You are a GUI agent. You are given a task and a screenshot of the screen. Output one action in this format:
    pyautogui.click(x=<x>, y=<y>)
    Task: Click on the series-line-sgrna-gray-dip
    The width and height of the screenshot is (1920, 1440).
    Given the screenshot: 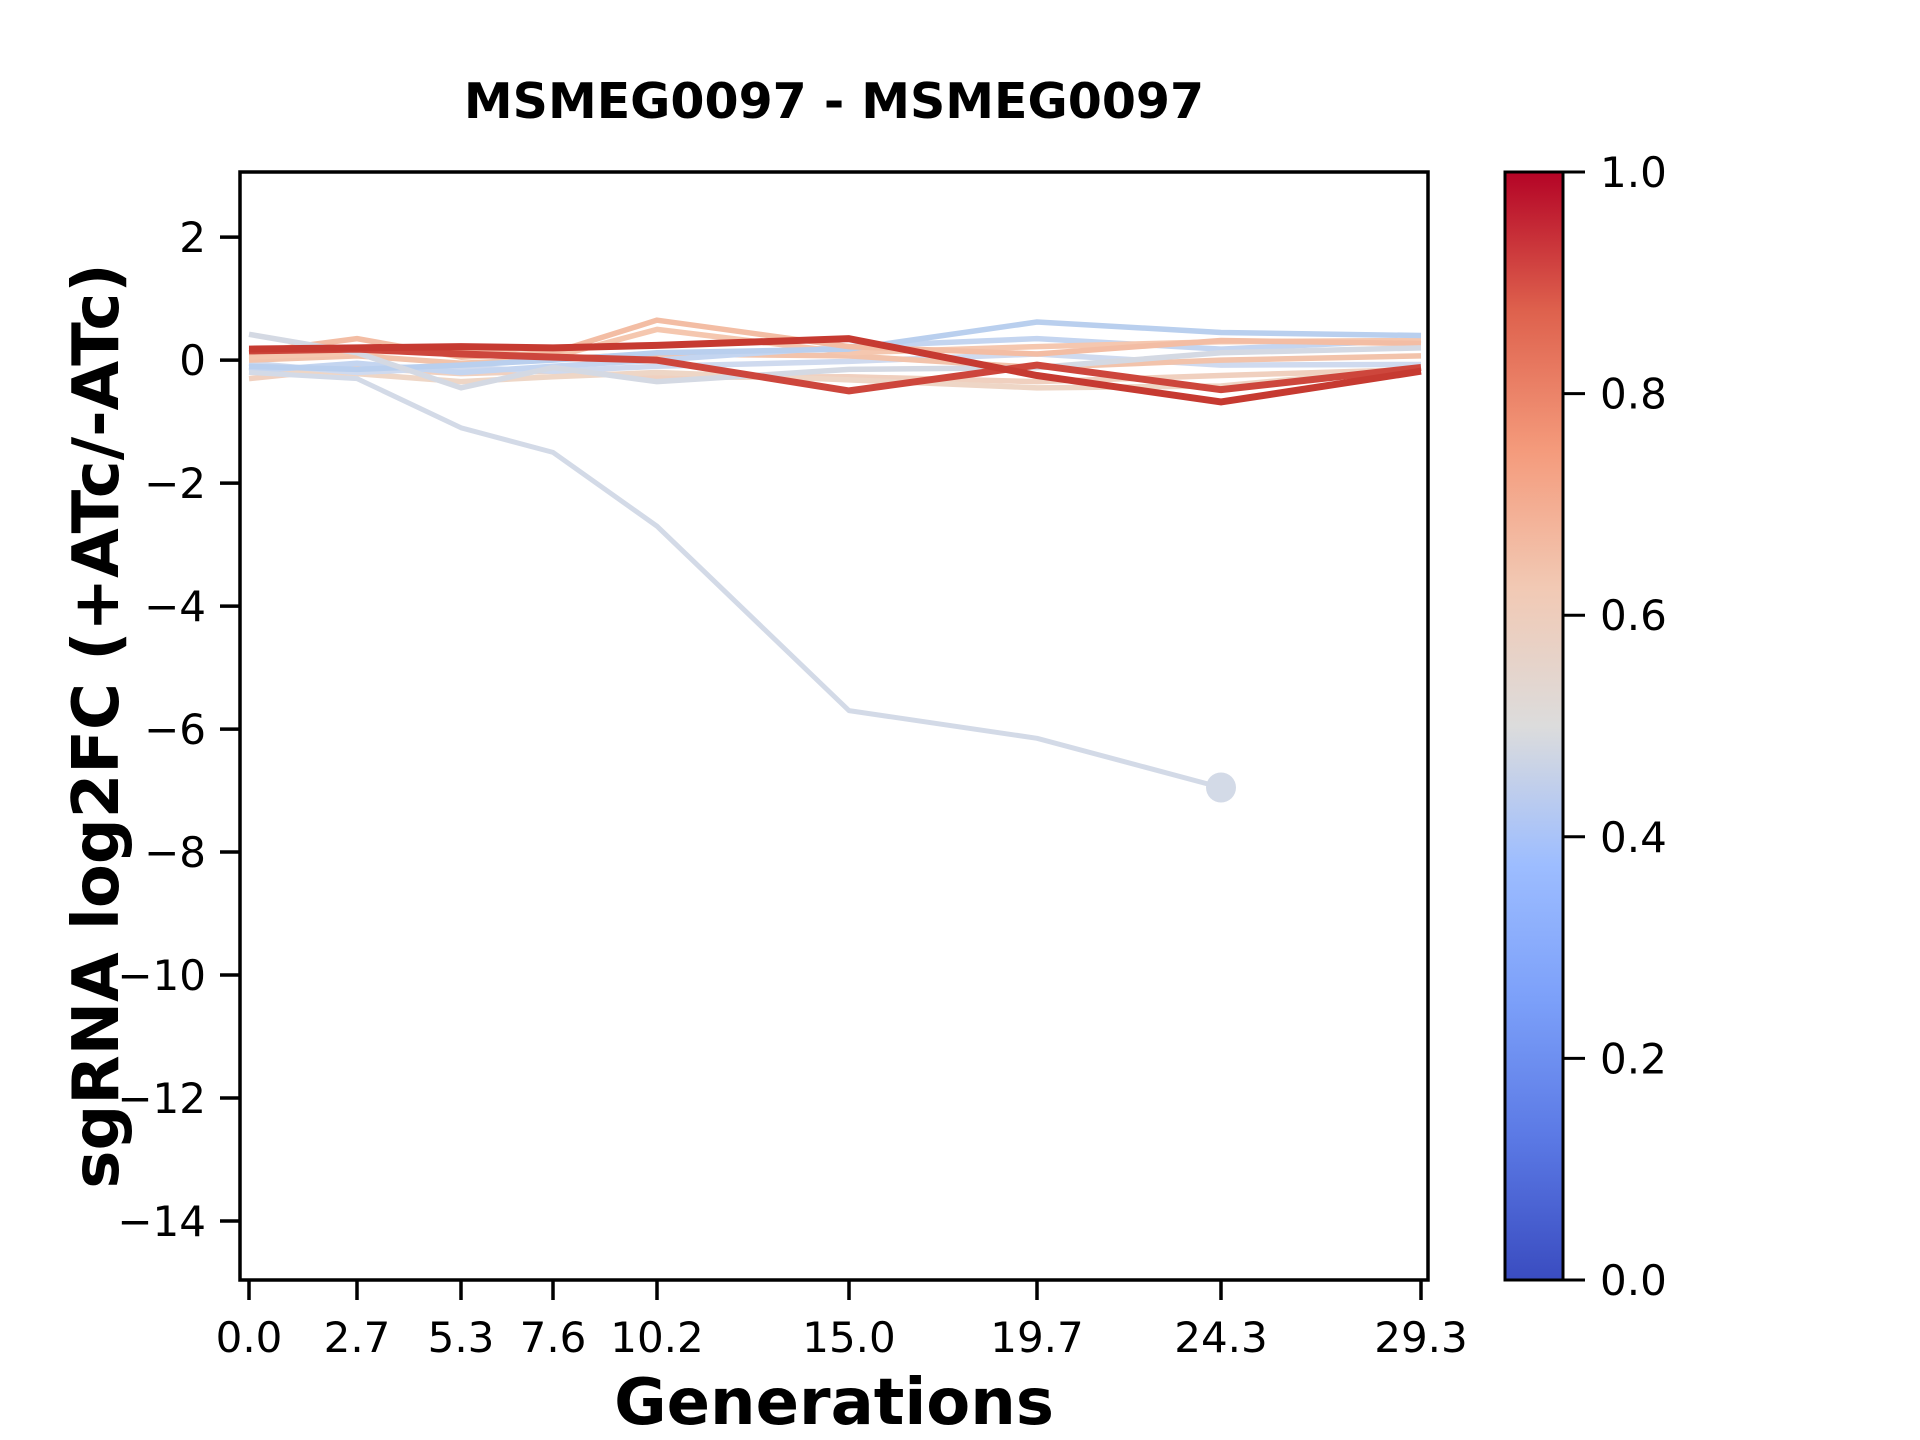 What is the action you would take?
    pyautogui.click(x=835, y=361)
    